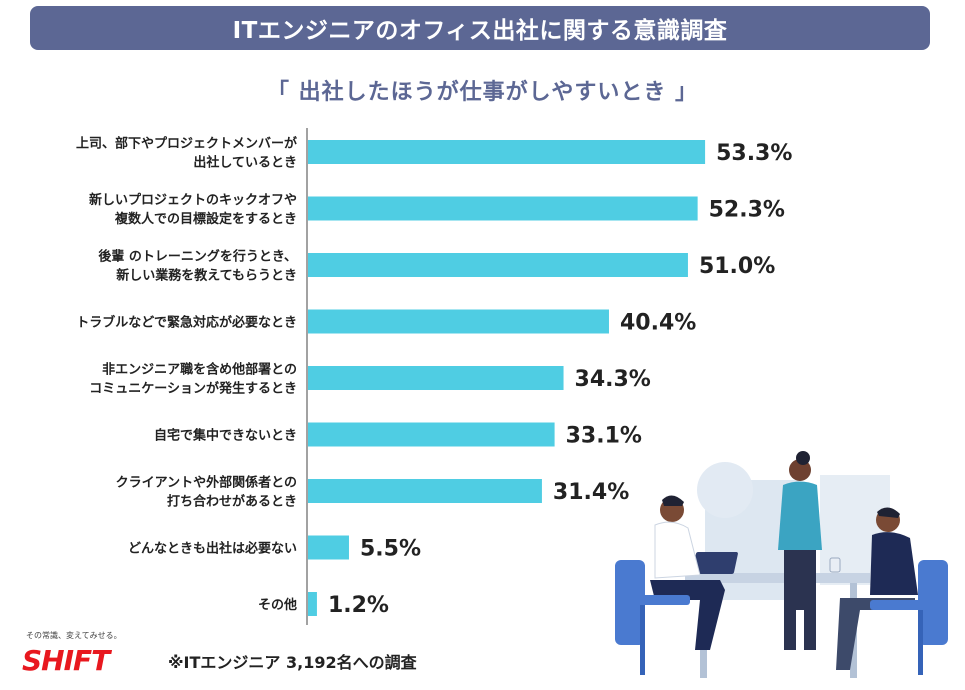 The height and width of the screenshot is (690, 965). I want to click on category-label: 新しい業務を教えてもらうとき, so click(206, 276).